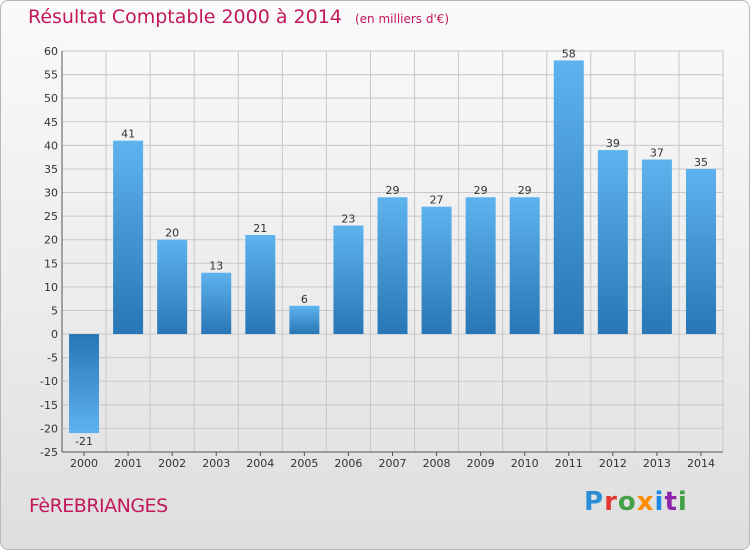 The width and height of the screenshot is (750, 550). What do you see at coordinates (613, 143) in the screenshot?
I see `data-label: 39` at bounding box center [613, 143].